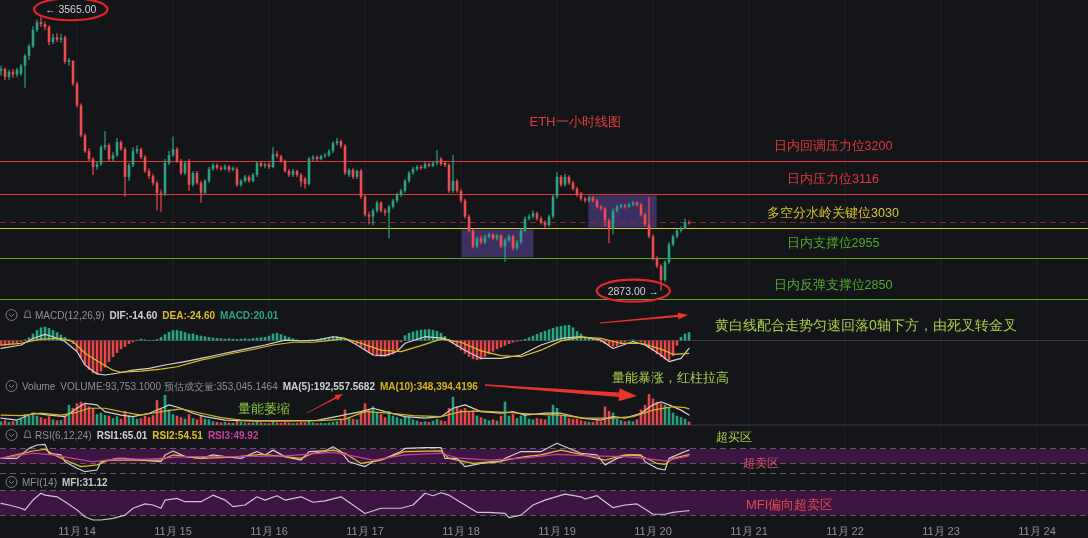 This screenshot has height=538, width=1088. I want to click on annotation: 量能暴涨，红柱拉高, so click(670, 377).